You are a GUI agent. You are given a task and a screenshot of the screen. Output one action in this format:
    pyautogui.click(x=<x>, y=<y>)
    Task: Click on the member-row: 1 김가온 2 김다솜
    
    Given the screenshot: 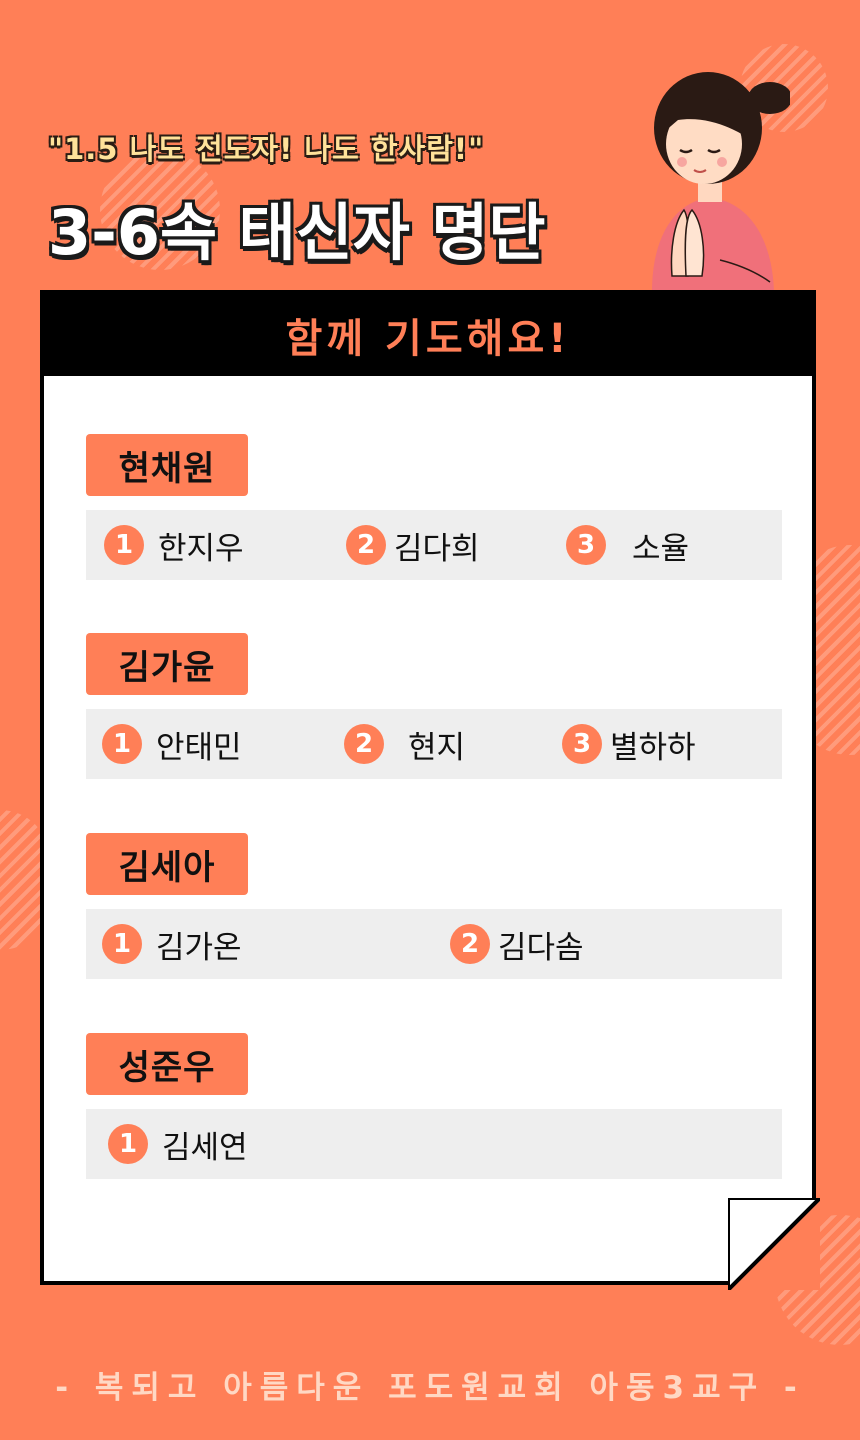 What is the action you would take?
    pyautogui.click(x=434, y=944)
    